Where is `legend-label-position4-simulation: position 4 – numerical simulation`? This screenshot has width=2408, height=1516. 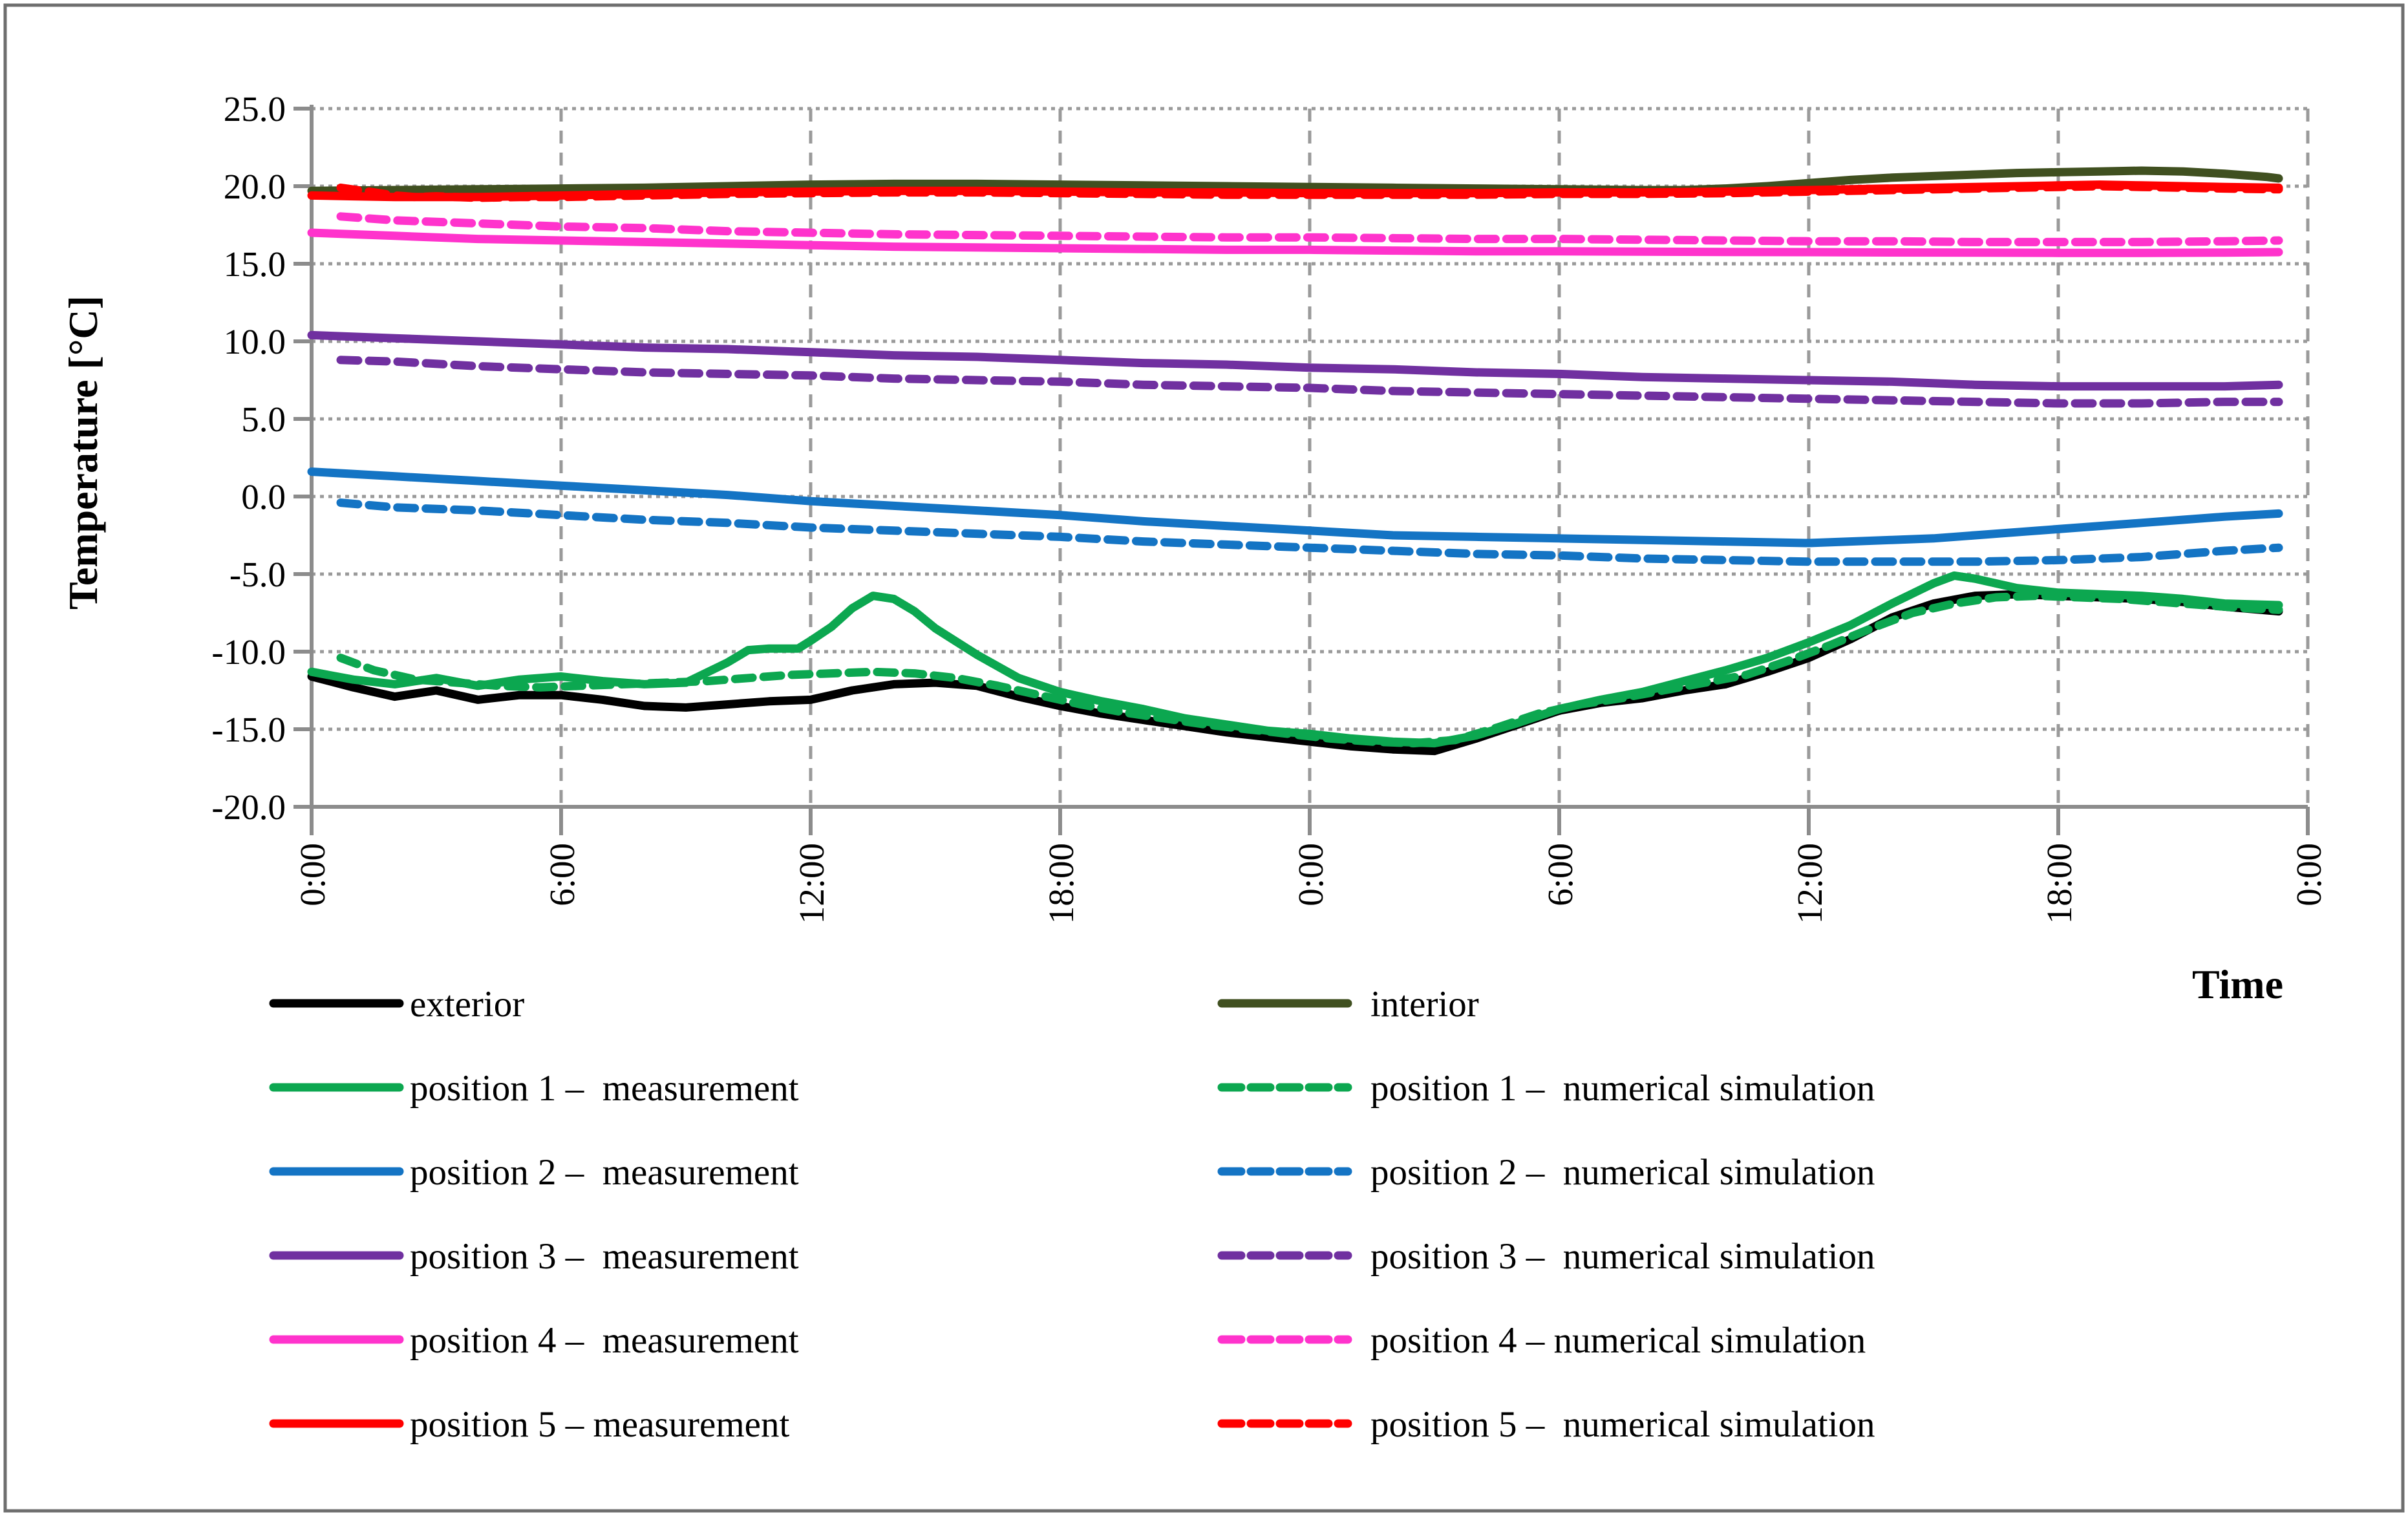
legend-label-position4-simulation: position 4 – numerical simulation is located at coordinates (1618, 1340).